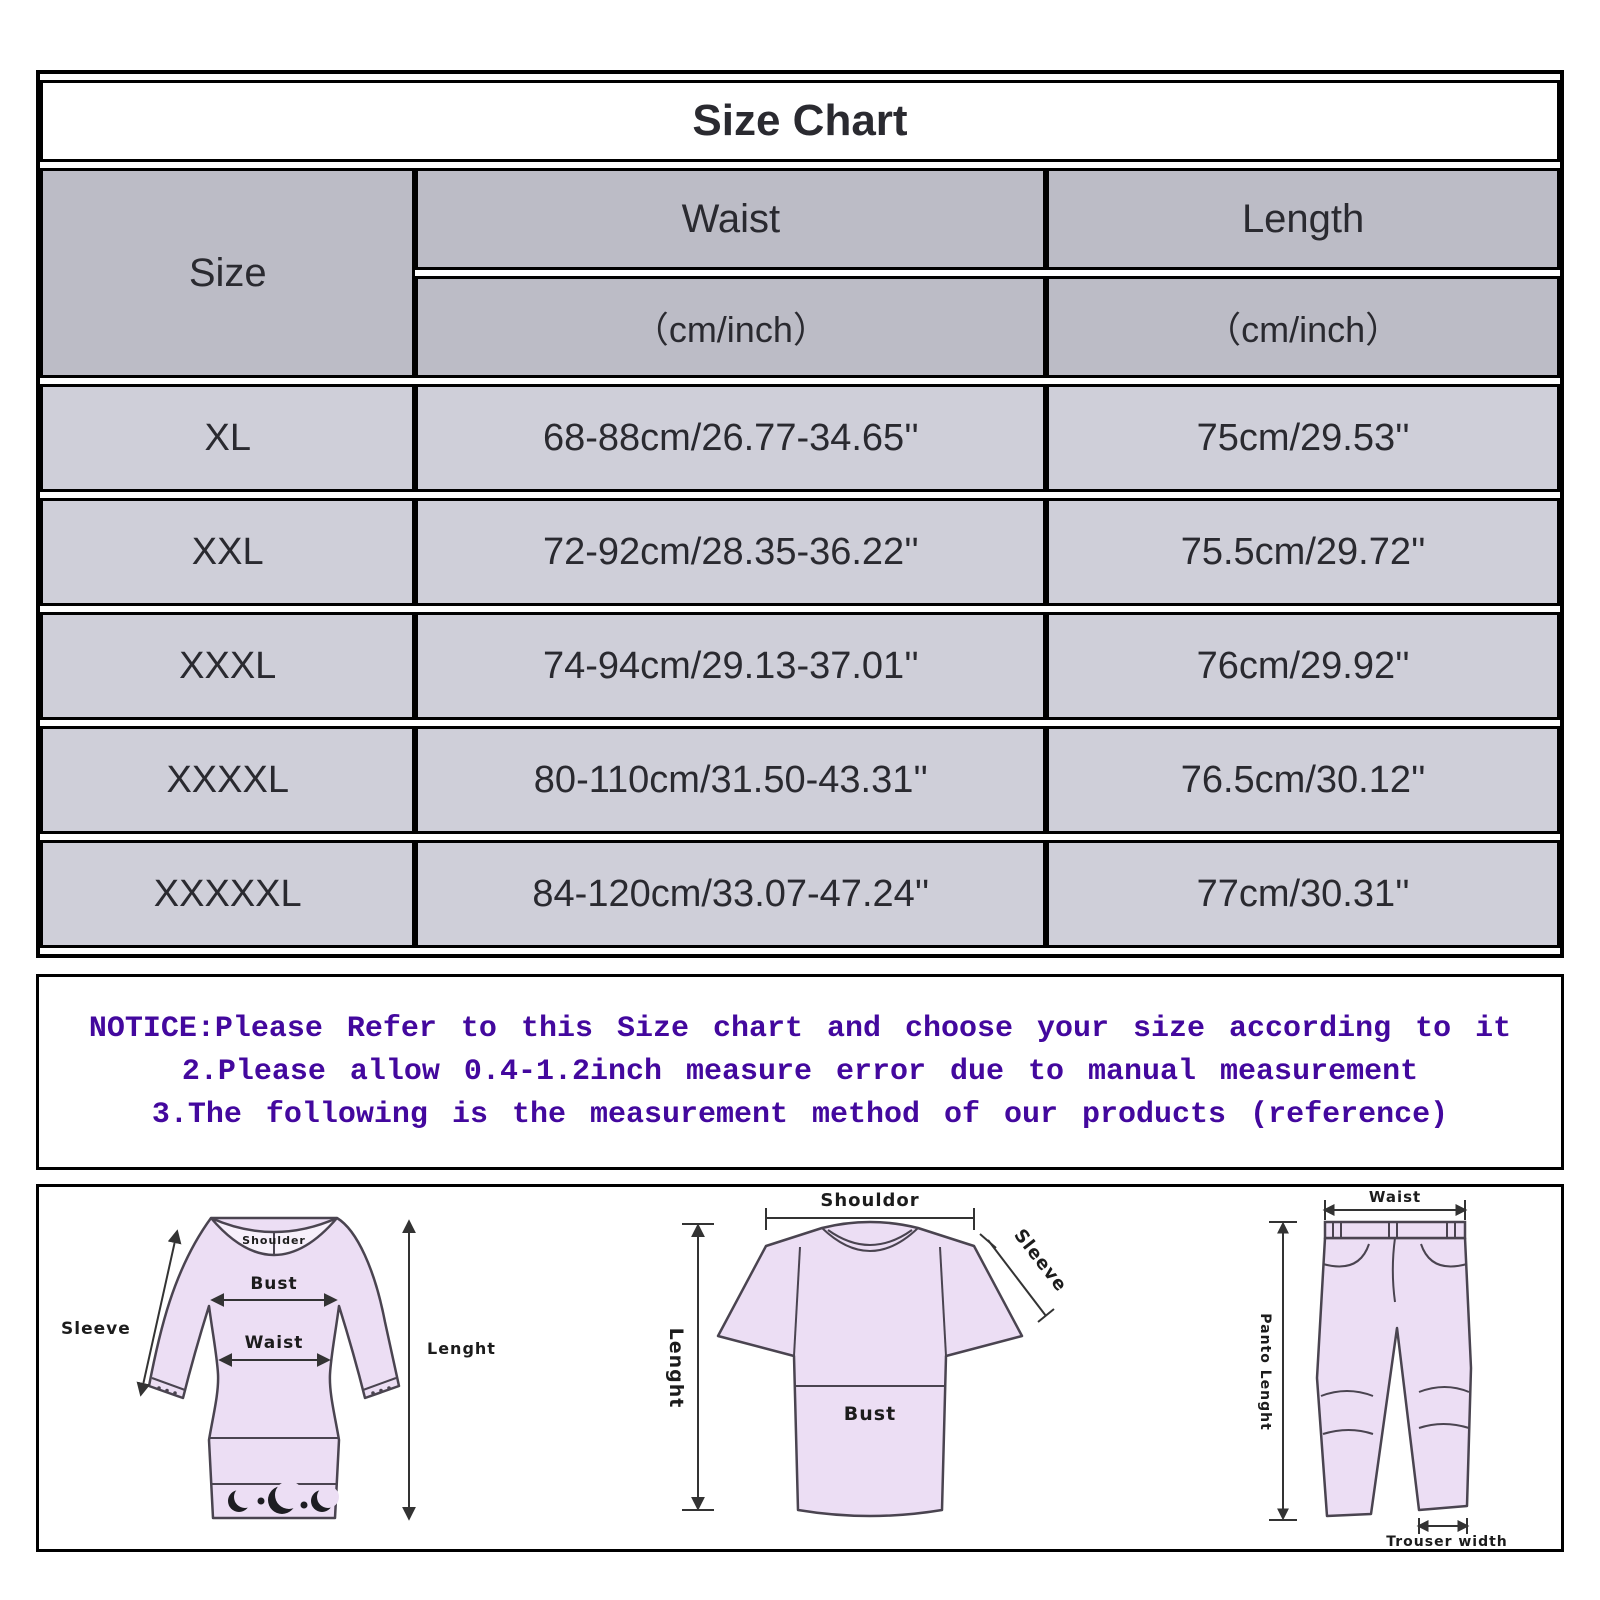 The height and width of the screenshot is (1600, 1600). Describe the element at coordinates (1303, 894) in the screenshot. I see `length-cell: 77cm/30.31''` at that location.